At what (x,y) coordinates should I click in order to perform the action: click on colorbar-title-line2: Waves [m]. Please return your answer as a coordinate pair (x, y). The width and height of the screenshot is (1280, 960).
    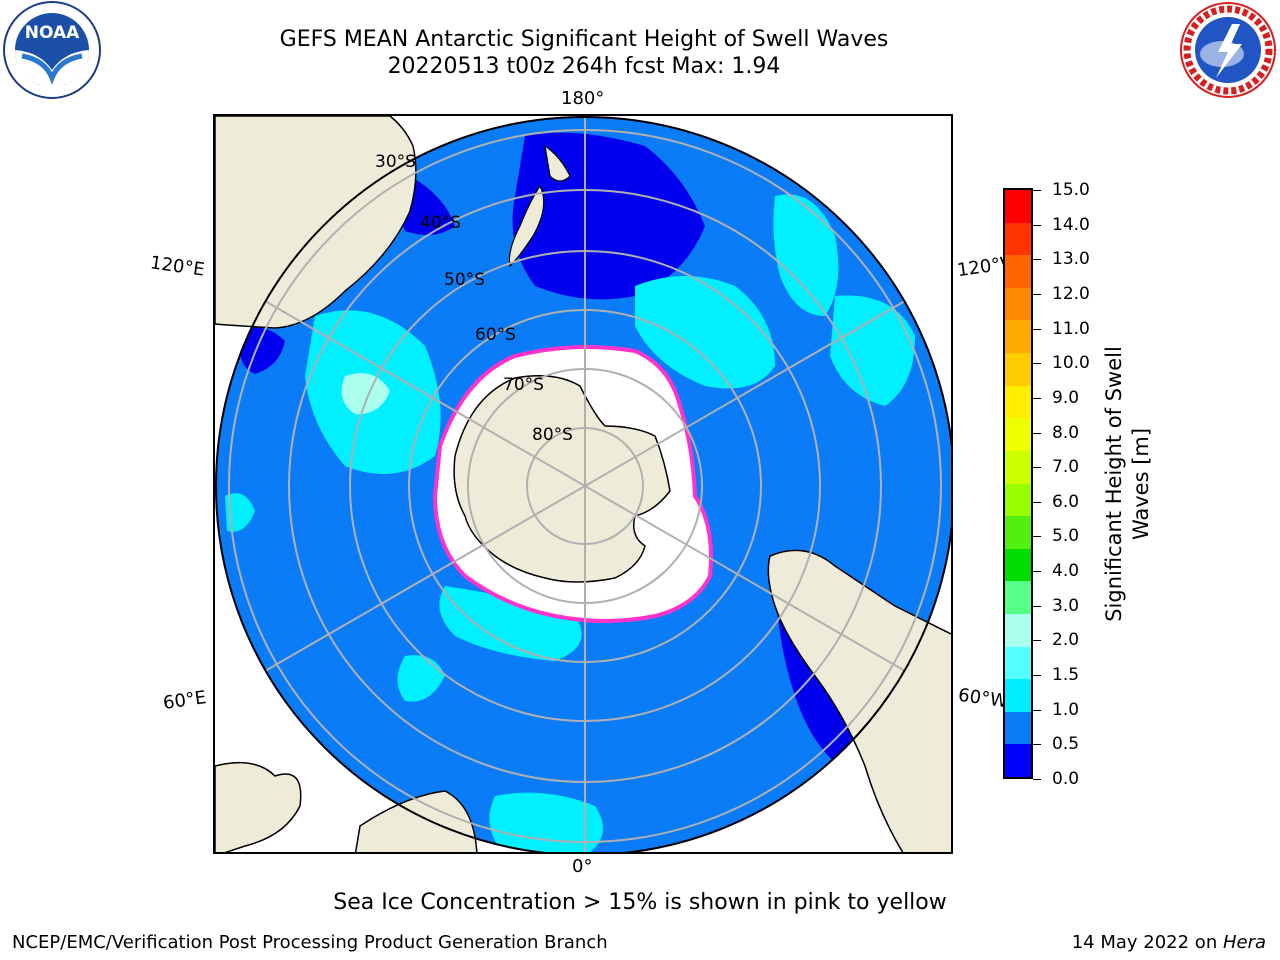
    Looking at the image, I should click on (1141, 484).